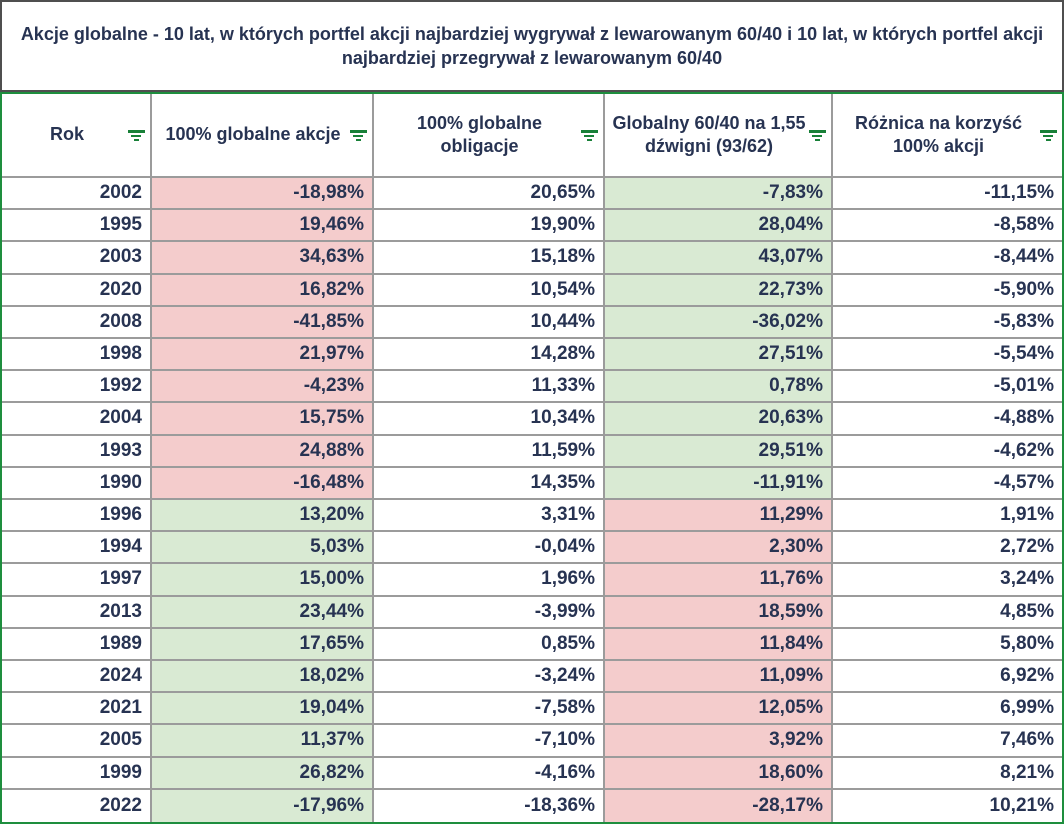  What do you see at coordinates (263, 290) in the screenshot?
I see `cell-akcje: 16,82%` at bounding box center [263, 290].